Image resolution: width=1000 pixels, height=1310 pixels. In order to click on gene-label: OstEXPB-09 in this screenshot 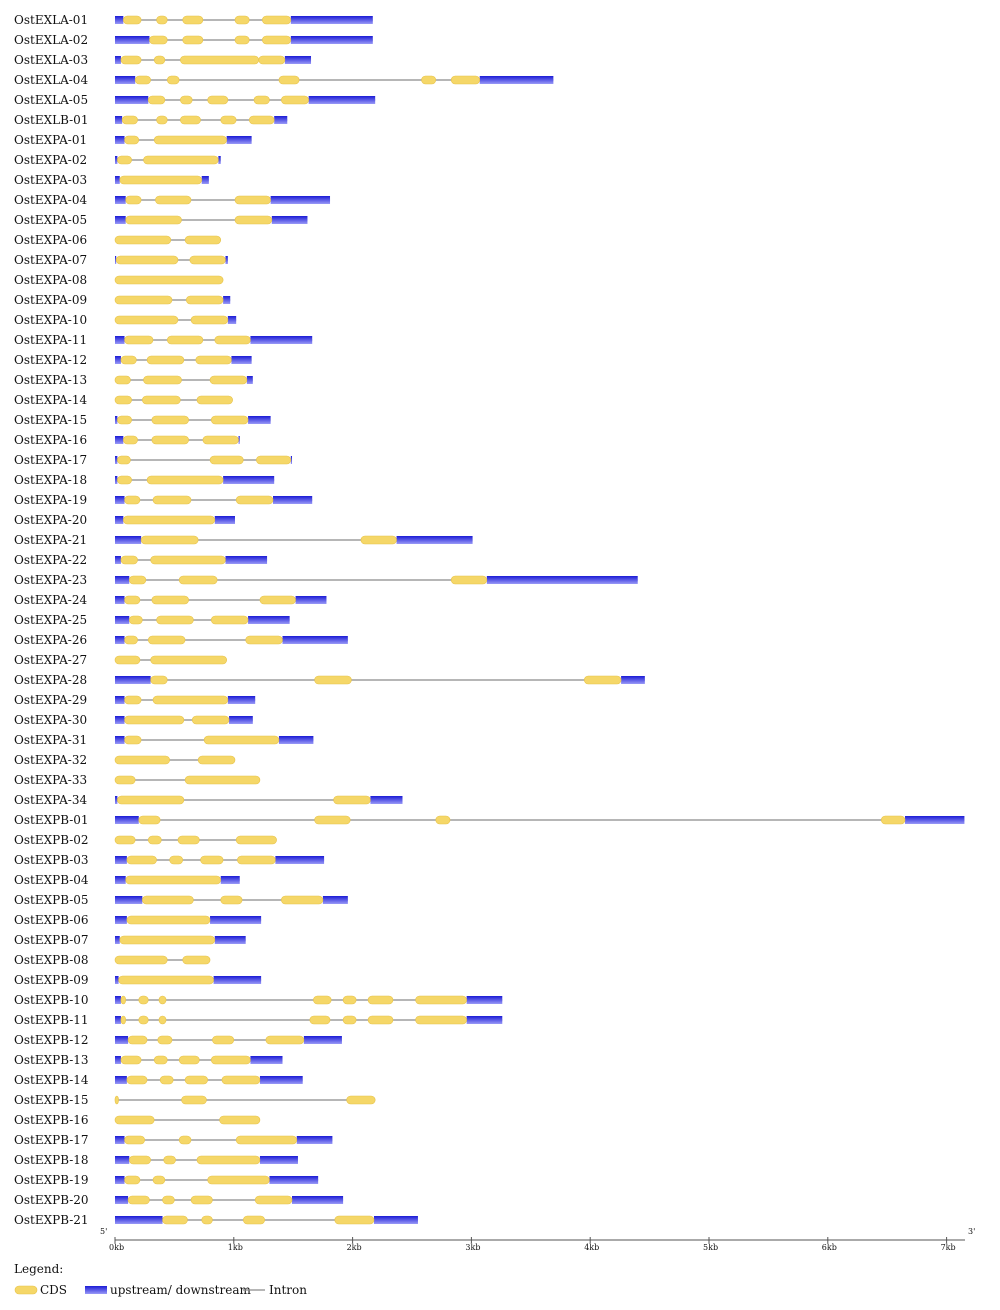, I will do `click(51, 980)`.